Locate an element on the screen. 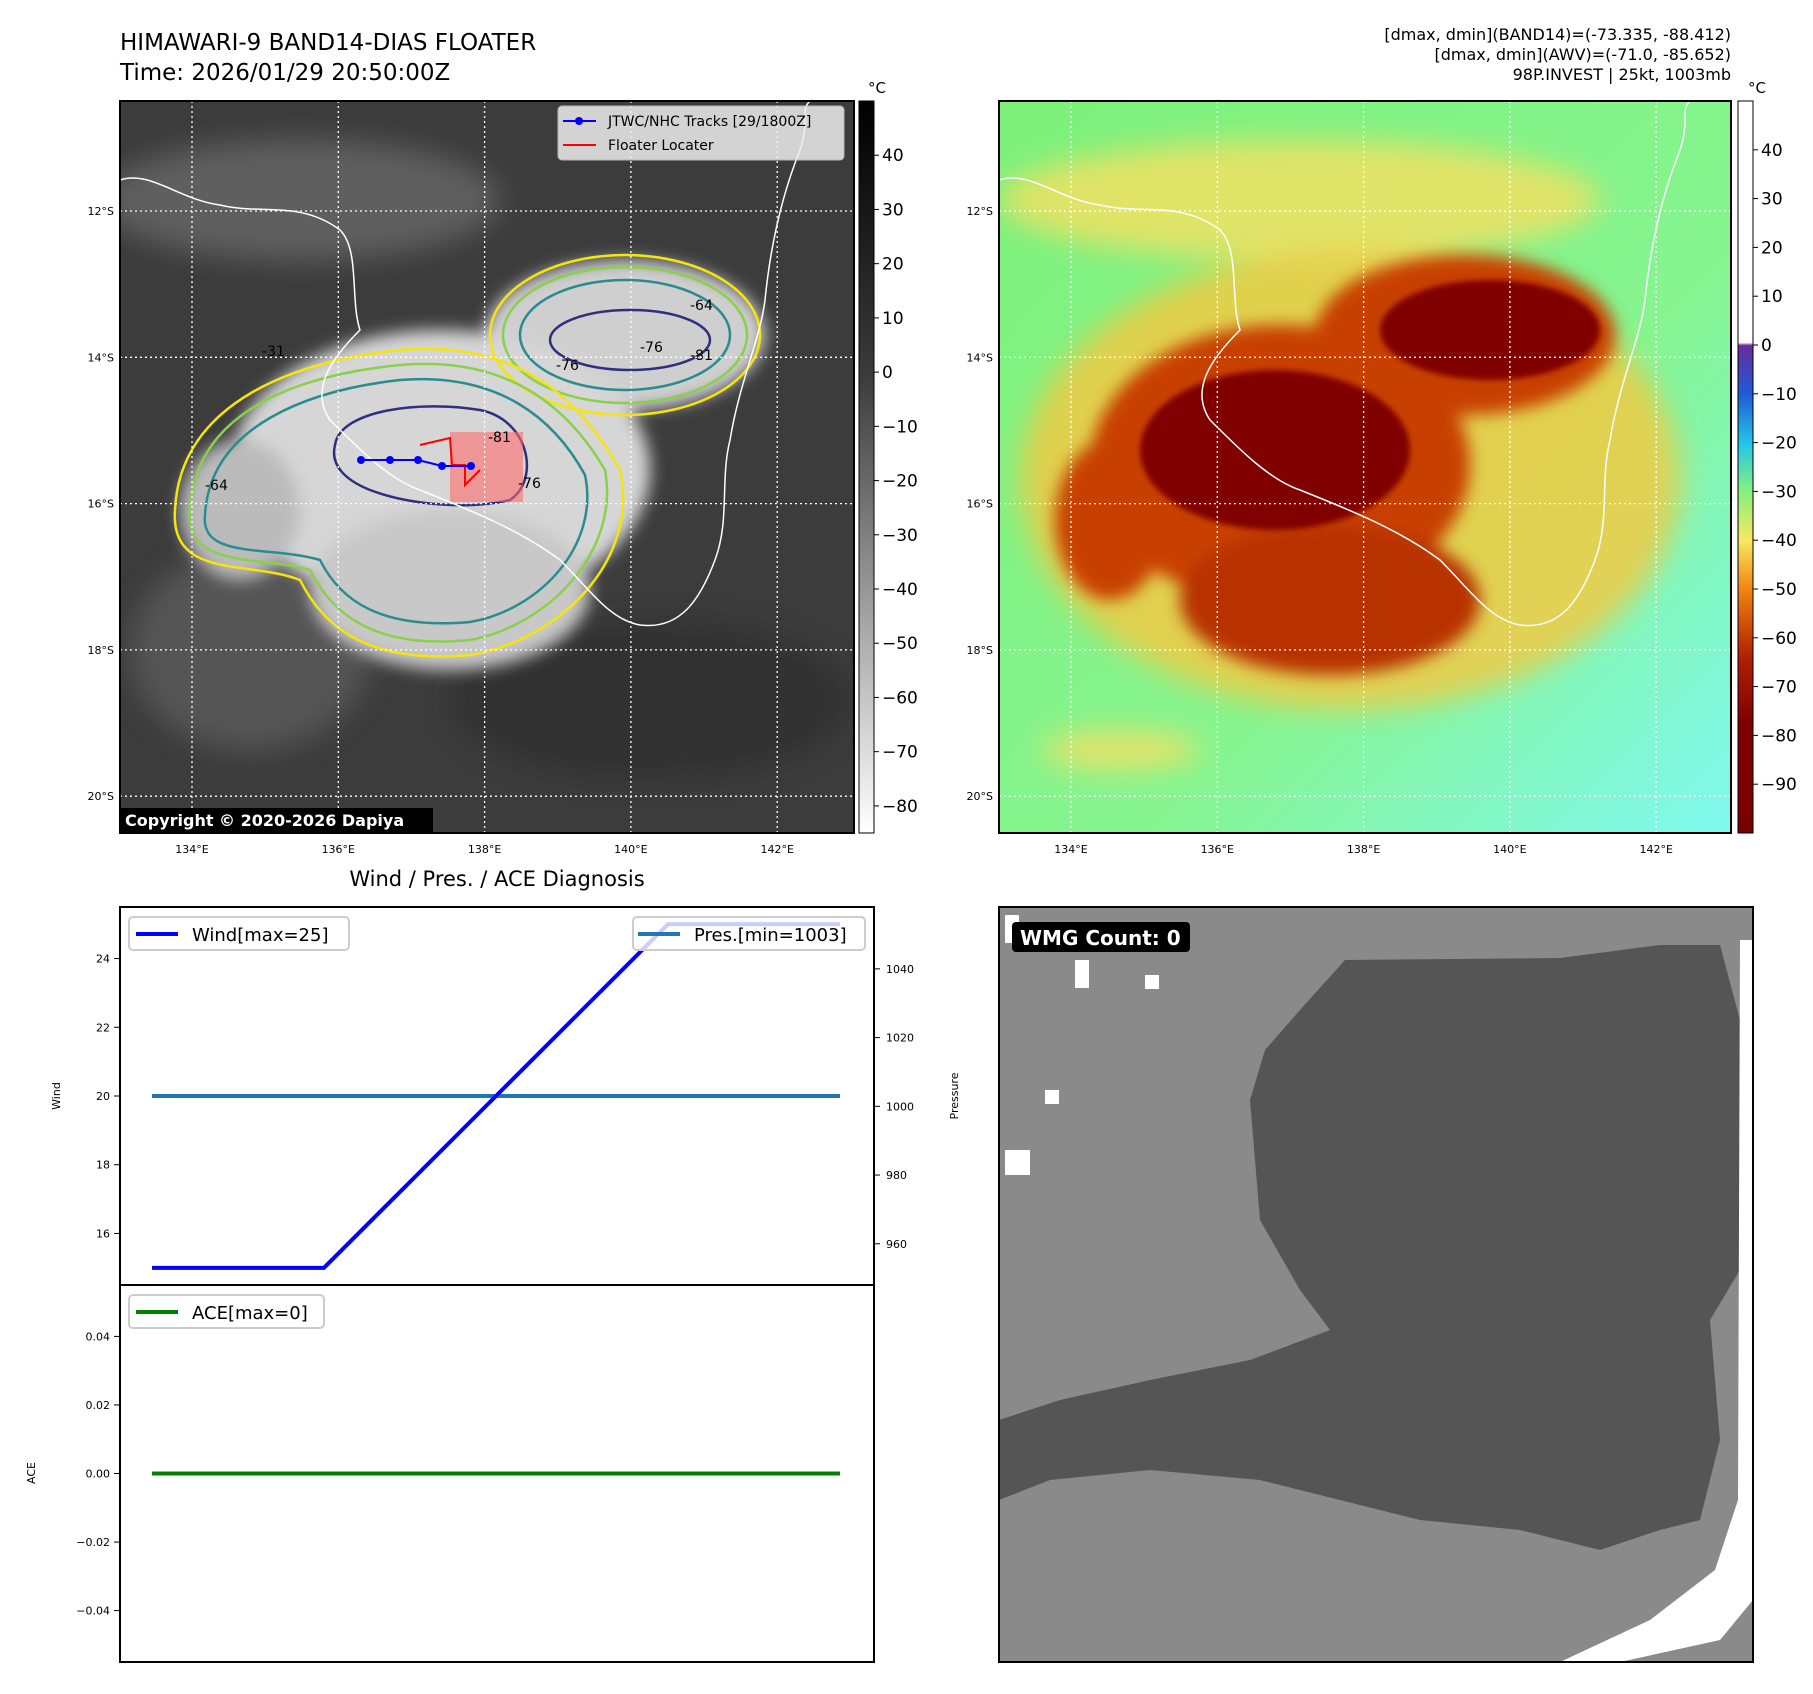 This screenshot has width=1813, height=1694. pressure-tick-label: 960 is located at coordinates (896, 1244).